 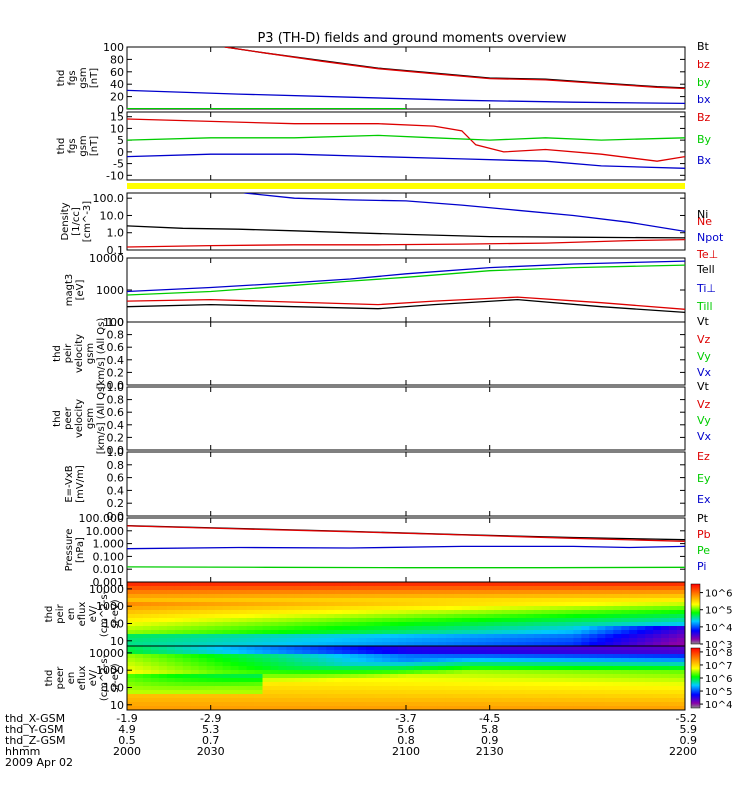 What do you see at coordinates (704, 82) in the screenshot?
I see `fgs_gsm-legend-entry: by` at bounding box center [704, 82].